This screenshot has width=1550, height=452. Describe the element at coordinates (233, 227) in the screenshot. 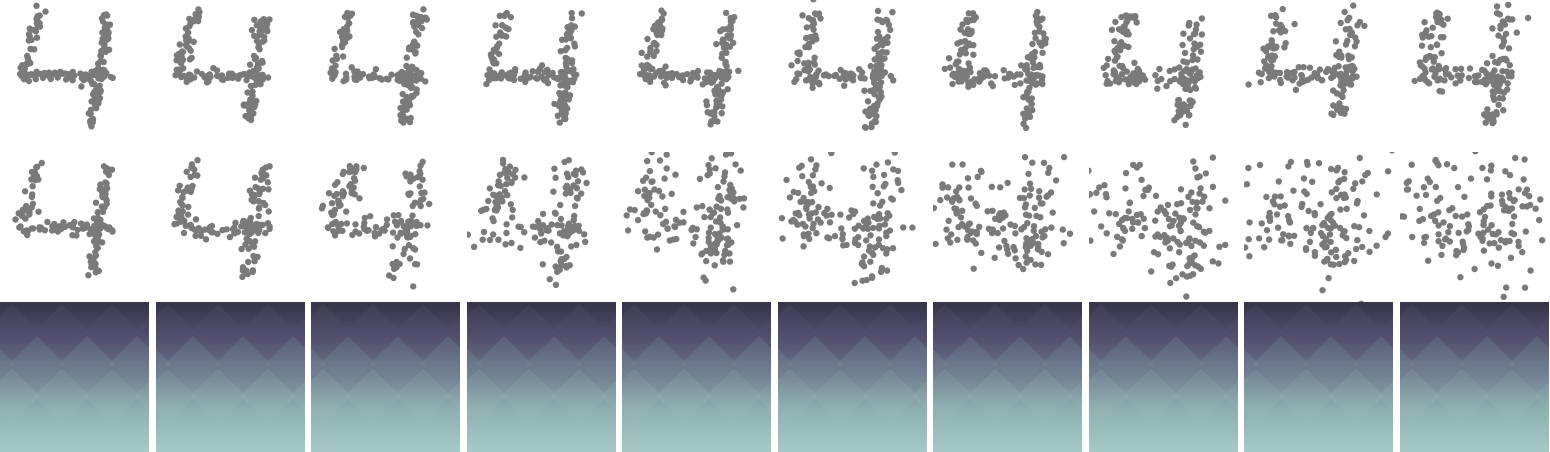

I see `noisy-point-cloud-panel` at that location.